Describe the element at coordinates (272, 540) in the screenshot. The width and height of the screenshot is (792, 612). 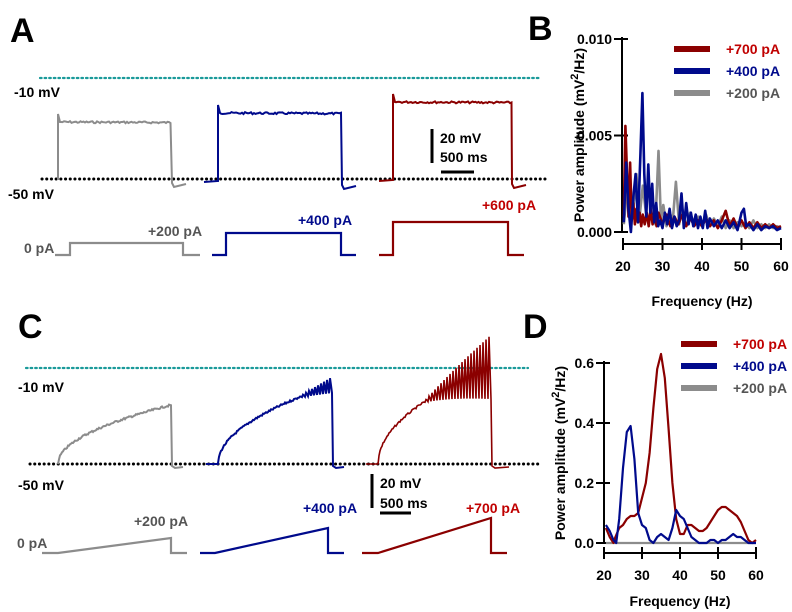
I see `current-ramp-400pa` at that location.